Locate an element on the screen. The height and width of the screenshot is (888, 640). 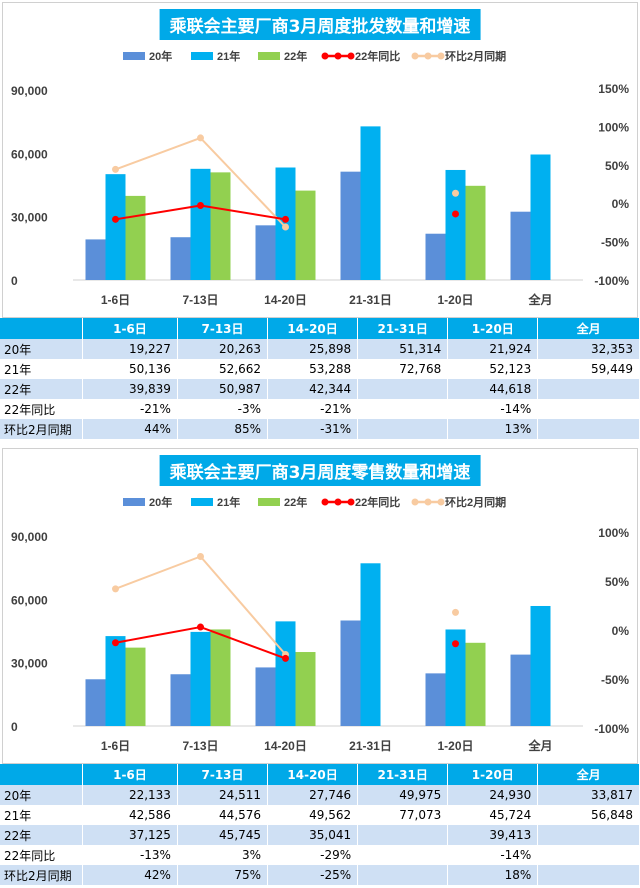
table-cell: 50,136 is located at coordinates (130, 369).